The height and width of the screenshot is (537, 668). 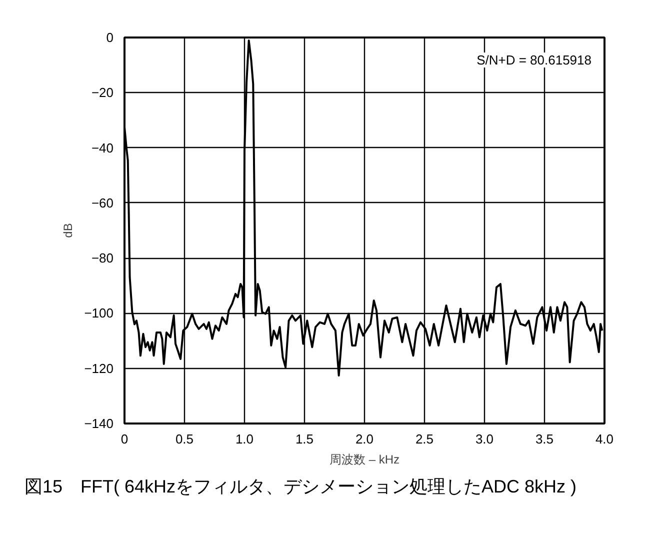 What do you see at coordinates (244, 439) in the screenshot?
I see `x-tick-label: 1.0` at bounding box center [244, 439].